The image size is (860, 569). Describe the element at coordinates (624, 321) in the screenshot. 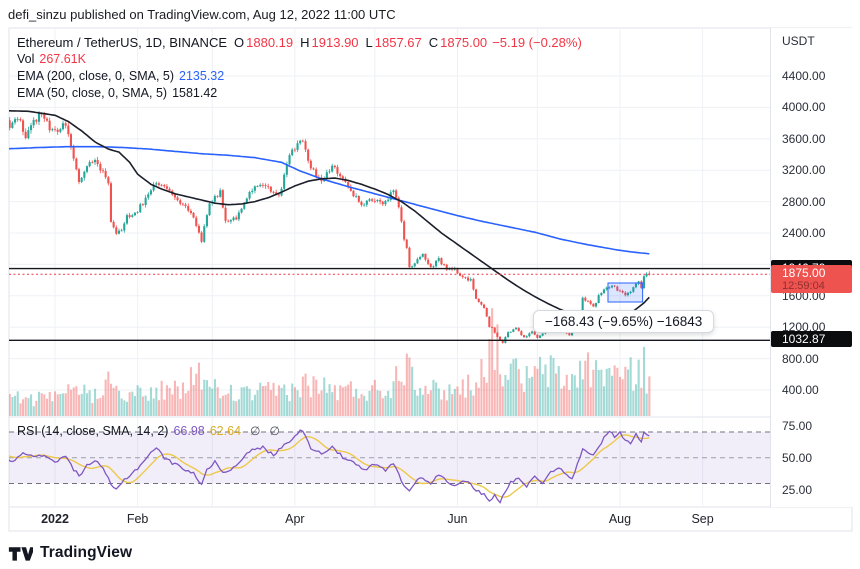

I see `measure-tooltip: −168.43 (−9.65%) −16843` at that location.